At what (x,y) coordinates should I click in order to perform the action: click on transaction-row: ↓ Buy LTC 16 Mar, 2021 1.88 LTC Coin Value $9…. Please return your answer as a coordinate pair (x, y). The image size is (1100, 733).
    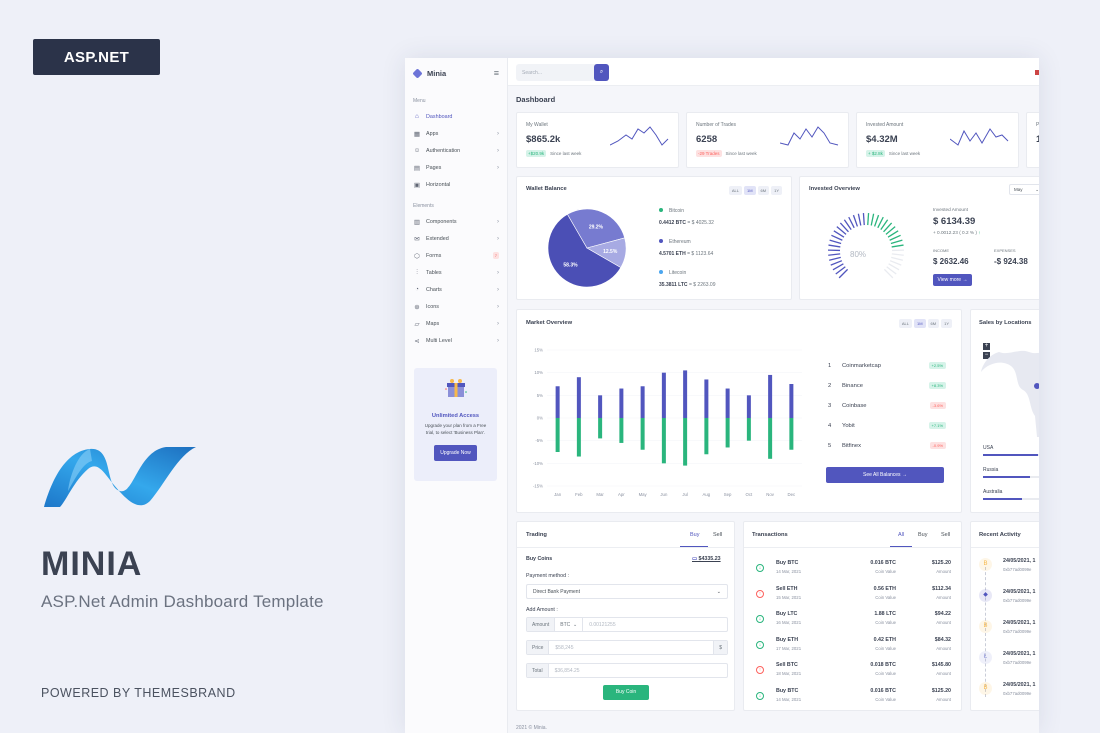
    Looking at the image, I should click on (850, 624).